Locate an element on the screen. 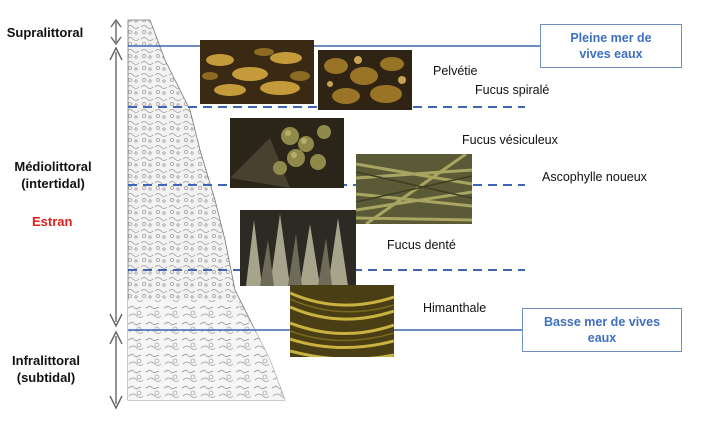  estran-label: Estran is located at coordinates (52, 221).